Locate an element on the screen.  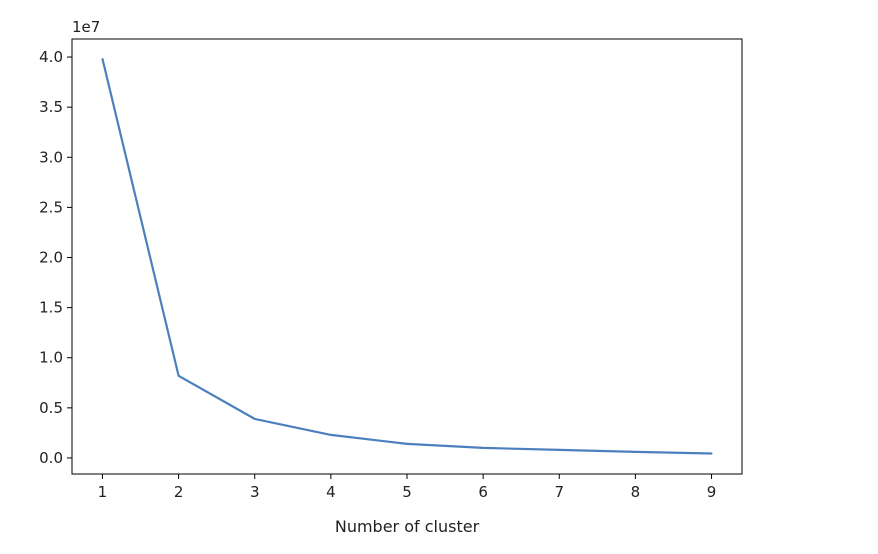
y-tick-label: 2.0 is located at coordinates (51, 258).